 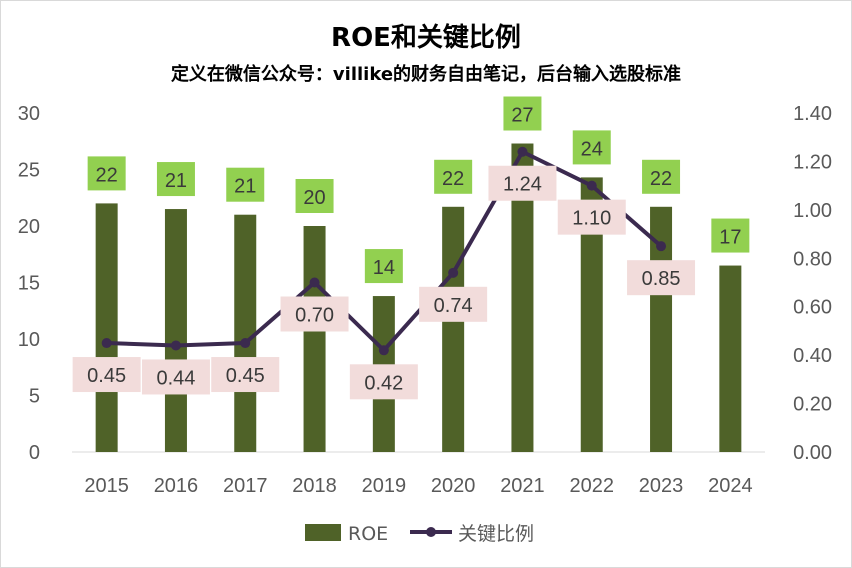 I want to click on x-tick-label: 2018, so click(x=314, y=486).